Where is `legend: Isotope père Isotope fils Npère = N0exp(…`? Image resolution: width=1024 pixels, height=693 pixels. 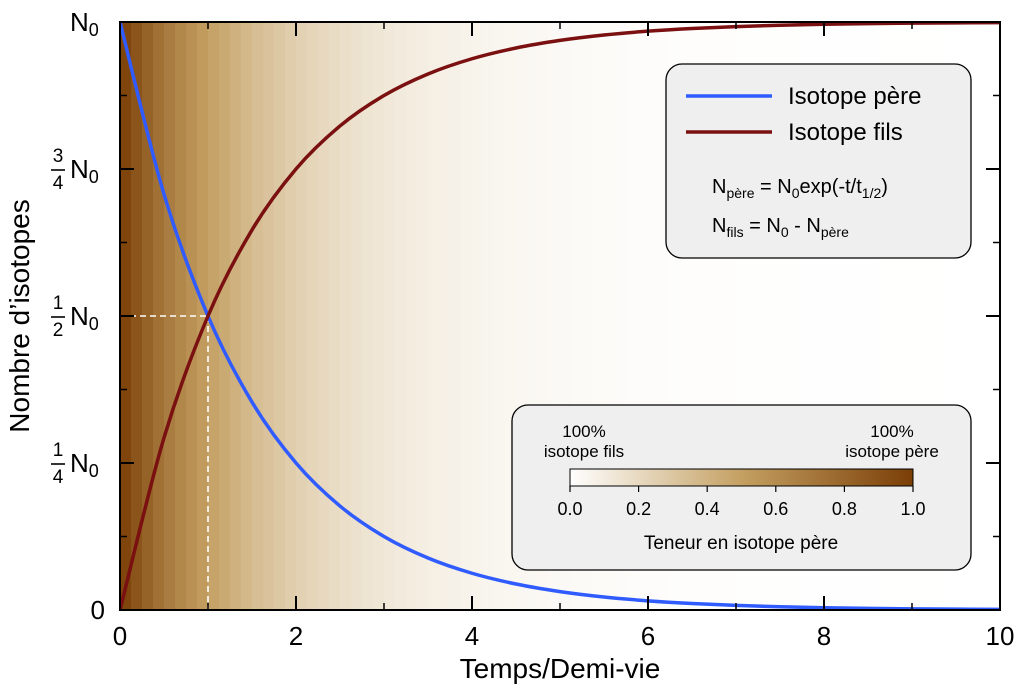 legend: Isotope père Isotope fils Npère = N0exp(… is located at coordinates (818, 161).